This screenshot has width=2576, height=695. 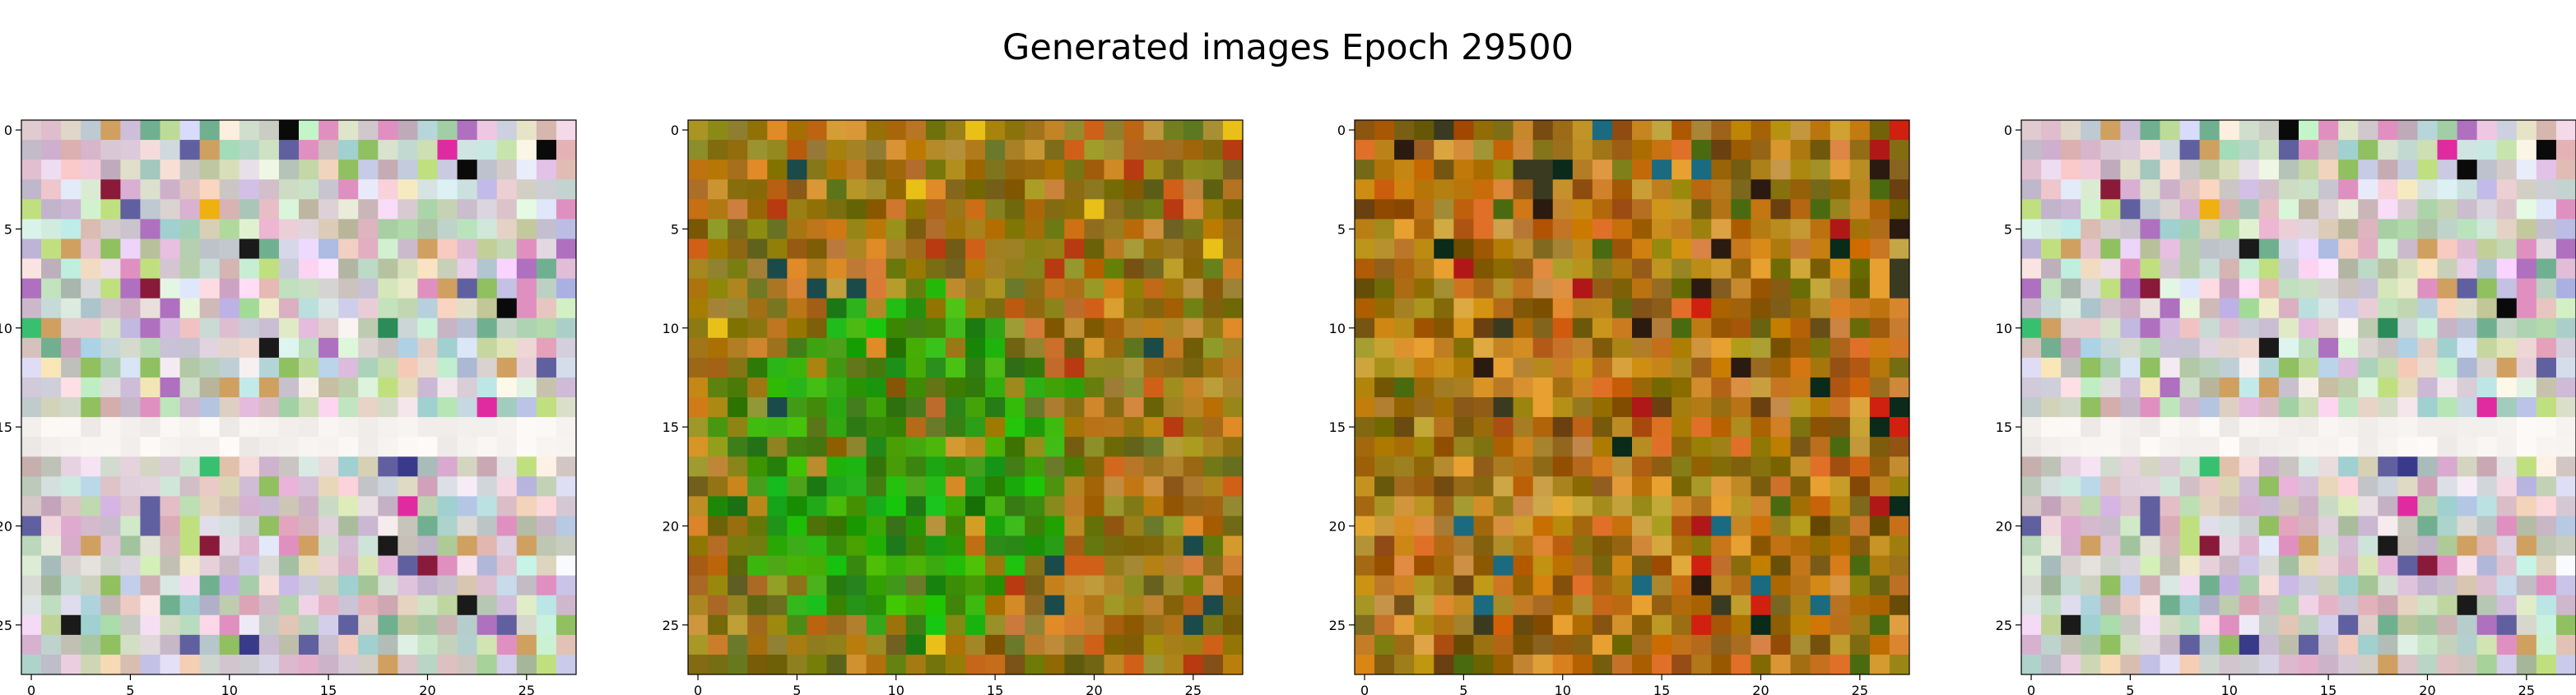 What do you see at coordinates (1337, 328) in the screenshot?
I see `y-tick-label: 10` at bounding box center [1337, 328].